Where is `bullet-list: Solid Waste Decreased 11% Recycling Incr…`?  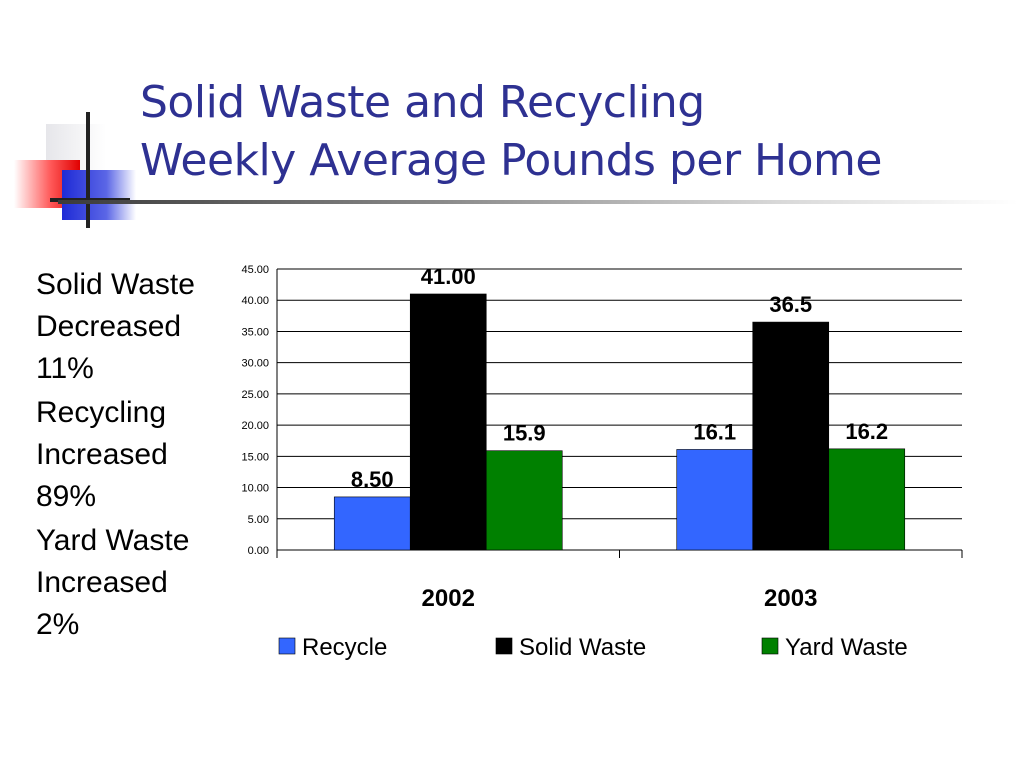 bullet-list: Solid Waste Decreased 11% Recycling Incr… is located at coordinates (128, 456).